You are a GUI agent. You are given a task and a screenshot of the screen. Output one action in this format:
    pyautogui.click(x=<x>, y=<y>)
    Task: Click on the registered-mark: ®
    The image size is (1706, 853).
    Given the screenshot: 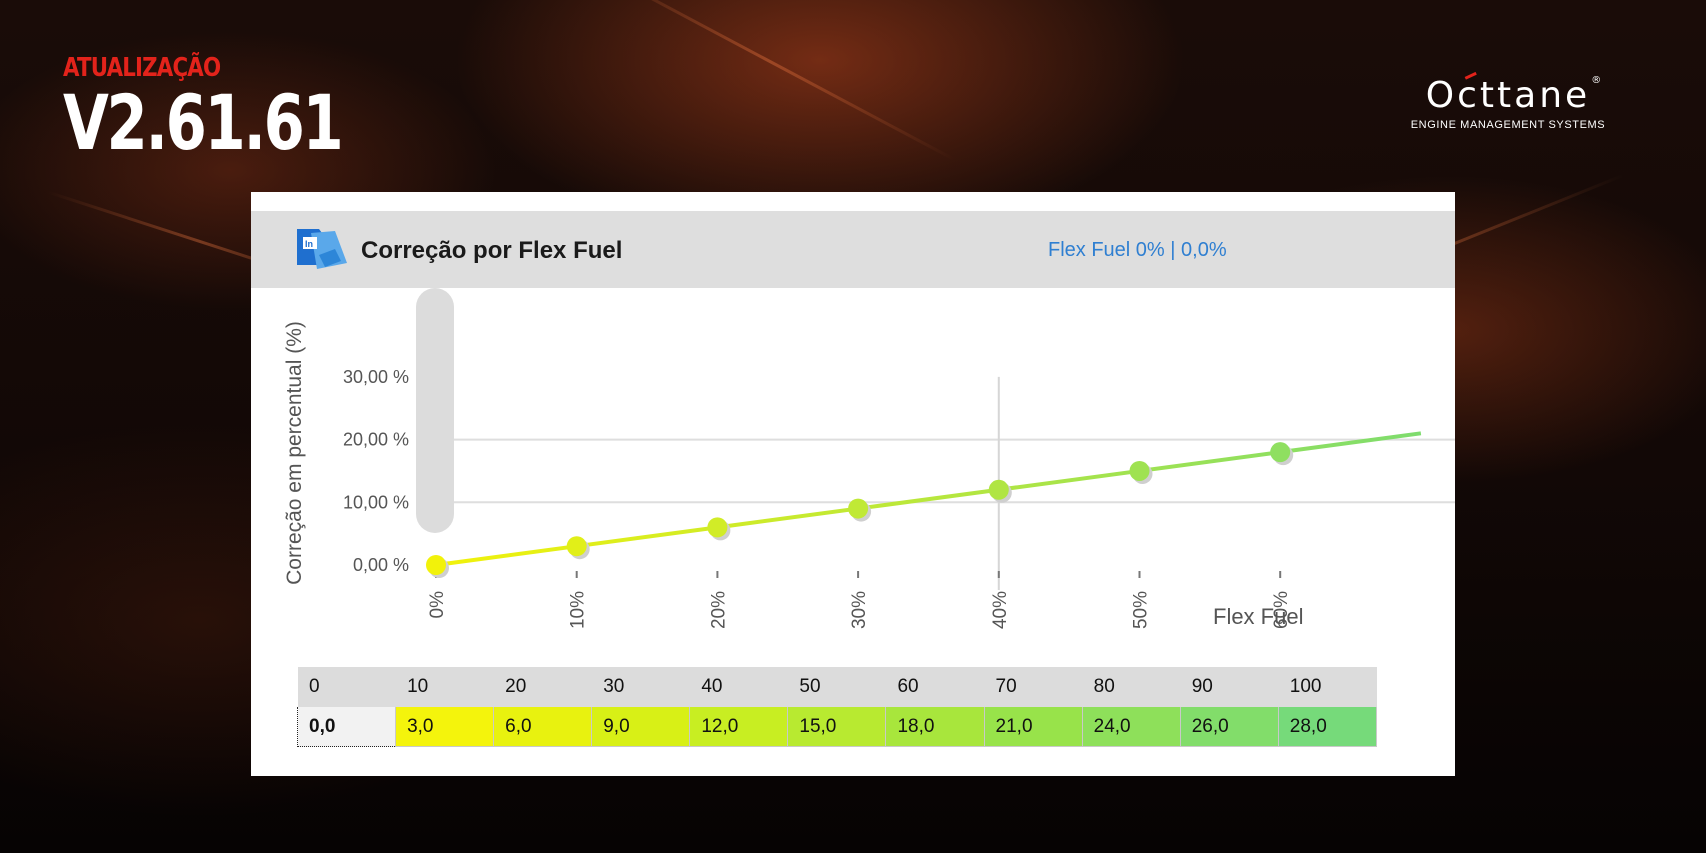 What is the action you would take?
    pyautogui.click(x=1598, y=80)
    